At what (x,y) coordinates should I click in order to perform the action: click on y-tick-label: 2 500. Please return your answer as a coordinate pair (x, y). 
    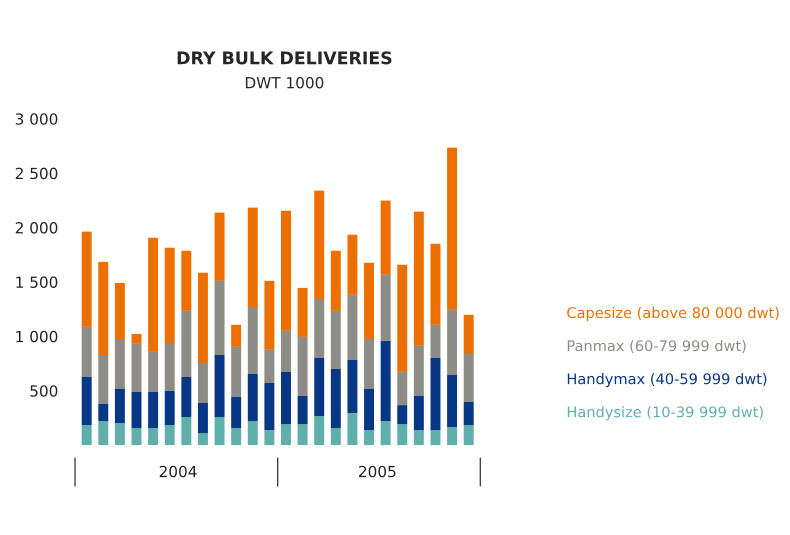
    Looking at the image, I should click on (37, 174).